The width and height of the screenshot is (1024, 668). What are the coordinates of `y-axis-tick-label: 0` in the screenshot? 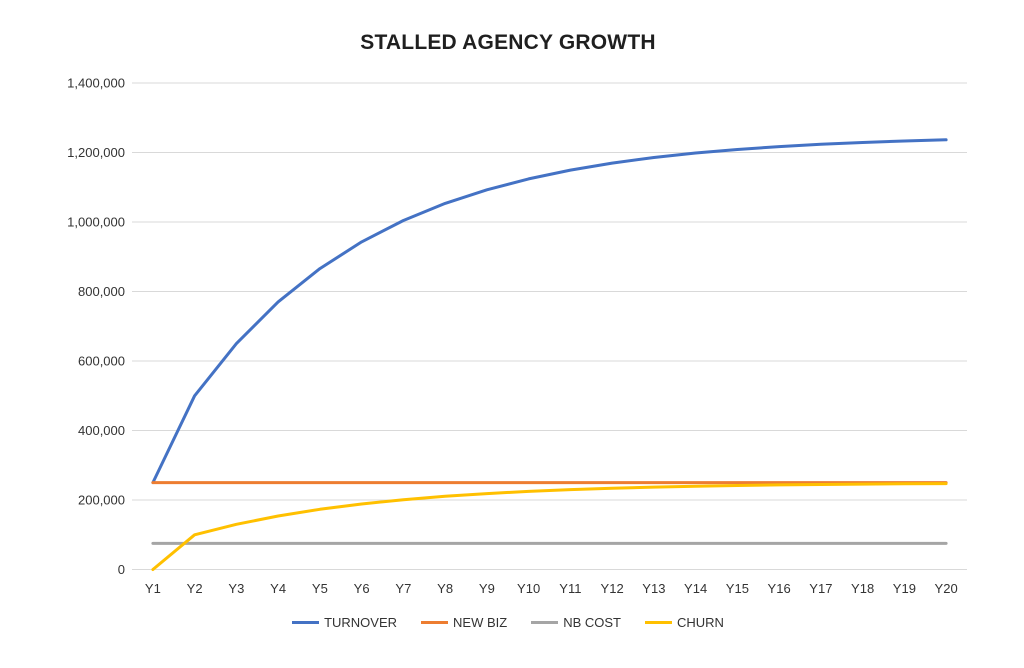 It's located at (121, 569).